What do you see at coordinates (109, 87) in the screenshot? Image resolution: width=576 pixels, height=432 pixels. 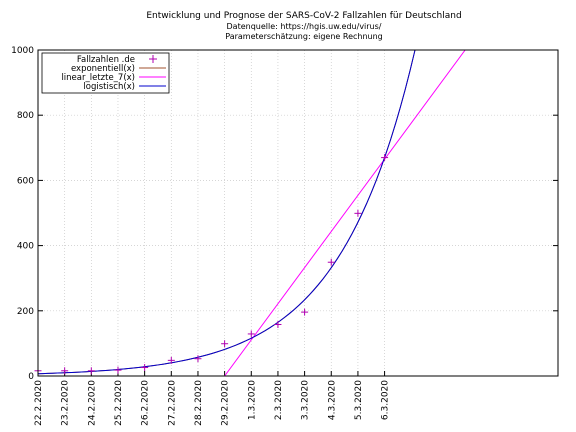 I see `legend-label-logistisch: logistisch(x)` at bounding box center [109, 87].